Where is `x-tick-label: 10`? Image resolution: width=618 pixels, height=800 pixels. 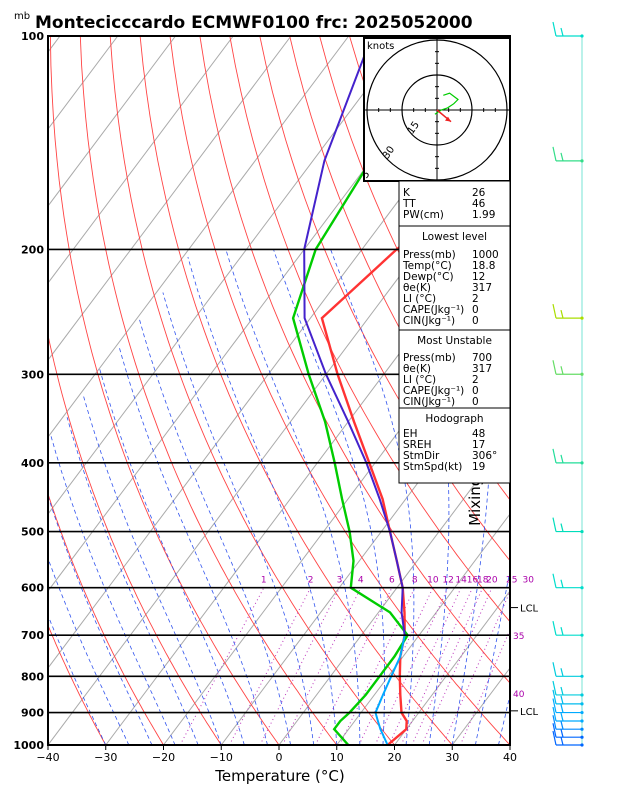
x-tick-label: 10 is located at coordinates (337, 757).